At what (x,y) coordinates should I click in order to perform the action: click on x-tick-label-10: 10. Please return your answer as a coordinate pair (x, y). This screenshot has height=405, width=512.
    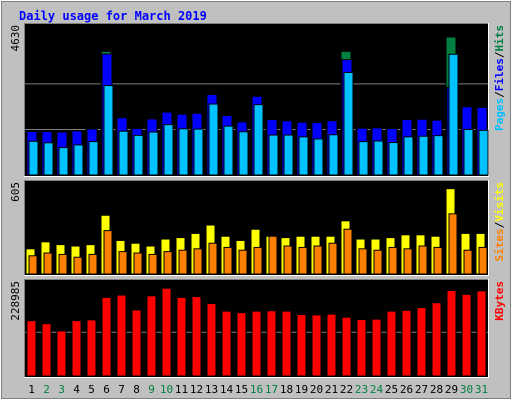
    Looking at the image, I should click on (166, 389).